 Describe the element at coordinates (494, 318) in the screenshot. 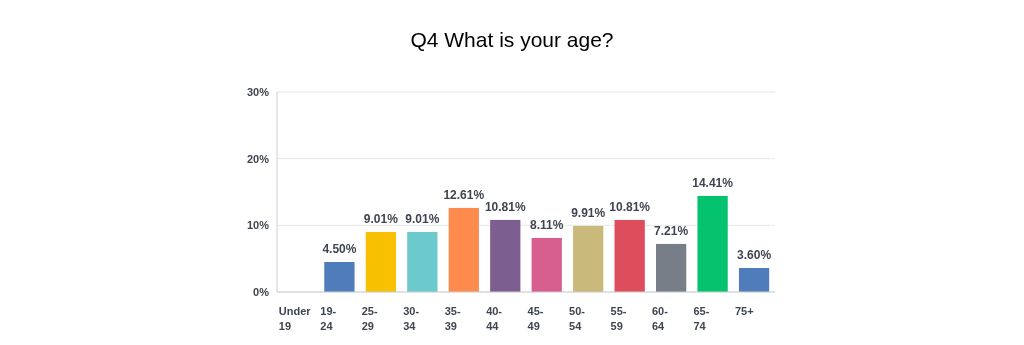

I see `x-tick-label: 40-44` at that location.